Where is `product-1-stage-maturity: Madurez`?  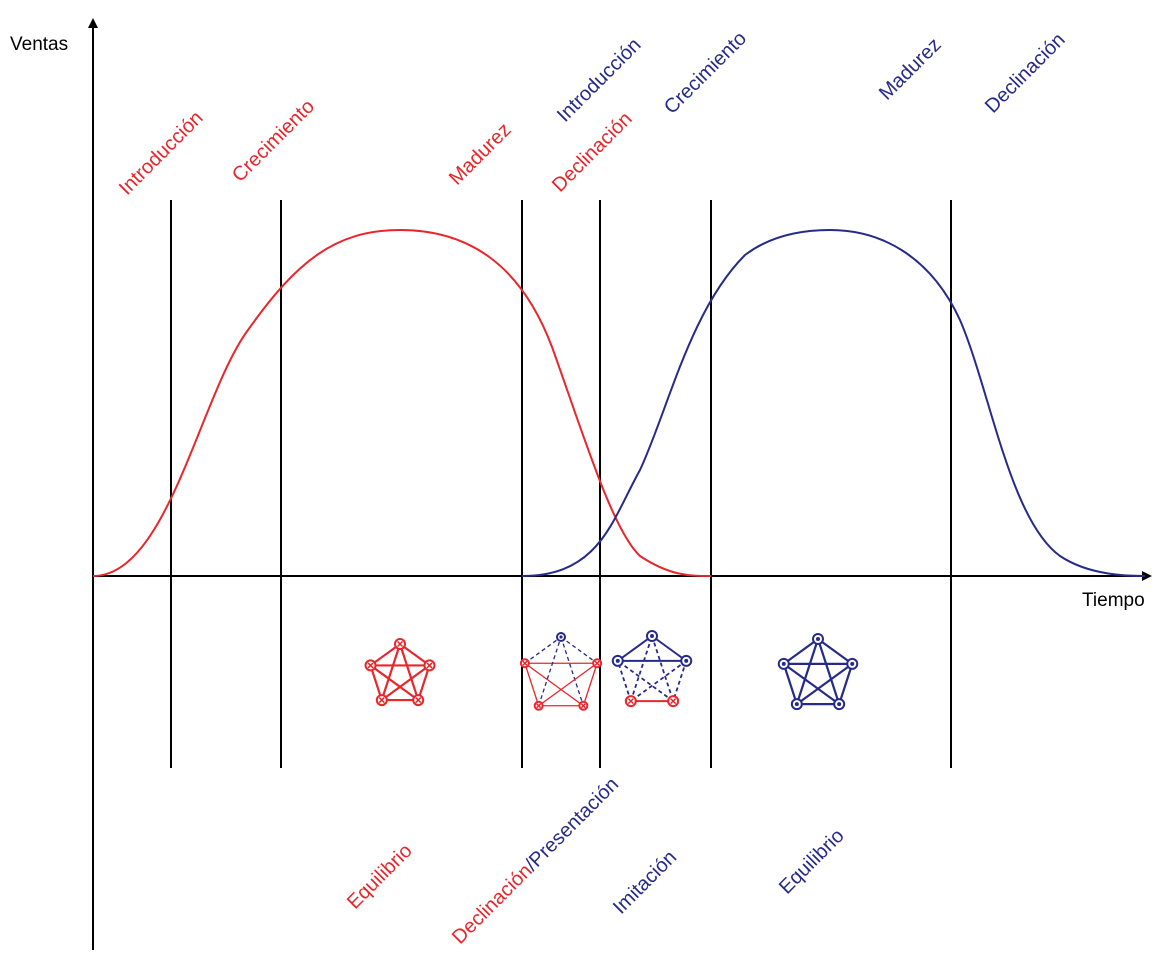
product-1-stage-maturity: Madurez is located at coordinates (480, 154).